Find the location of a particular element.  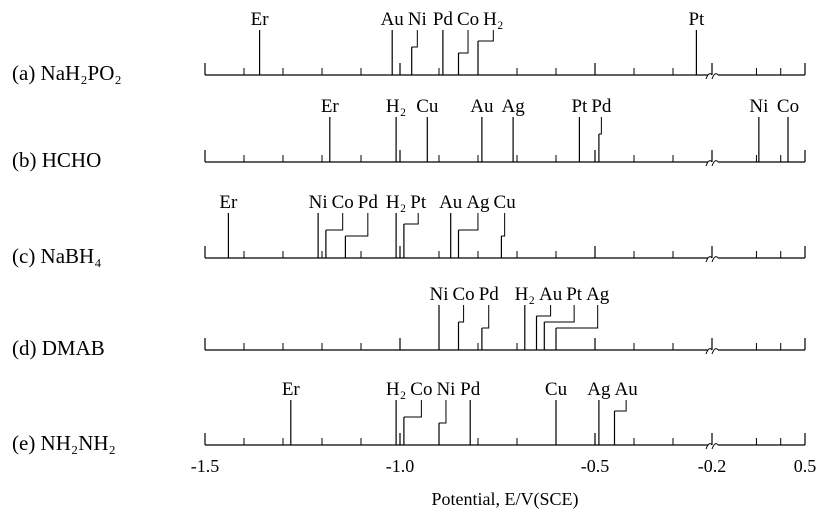

row-label: (d) DMAB is located at coordinates (58, 348).